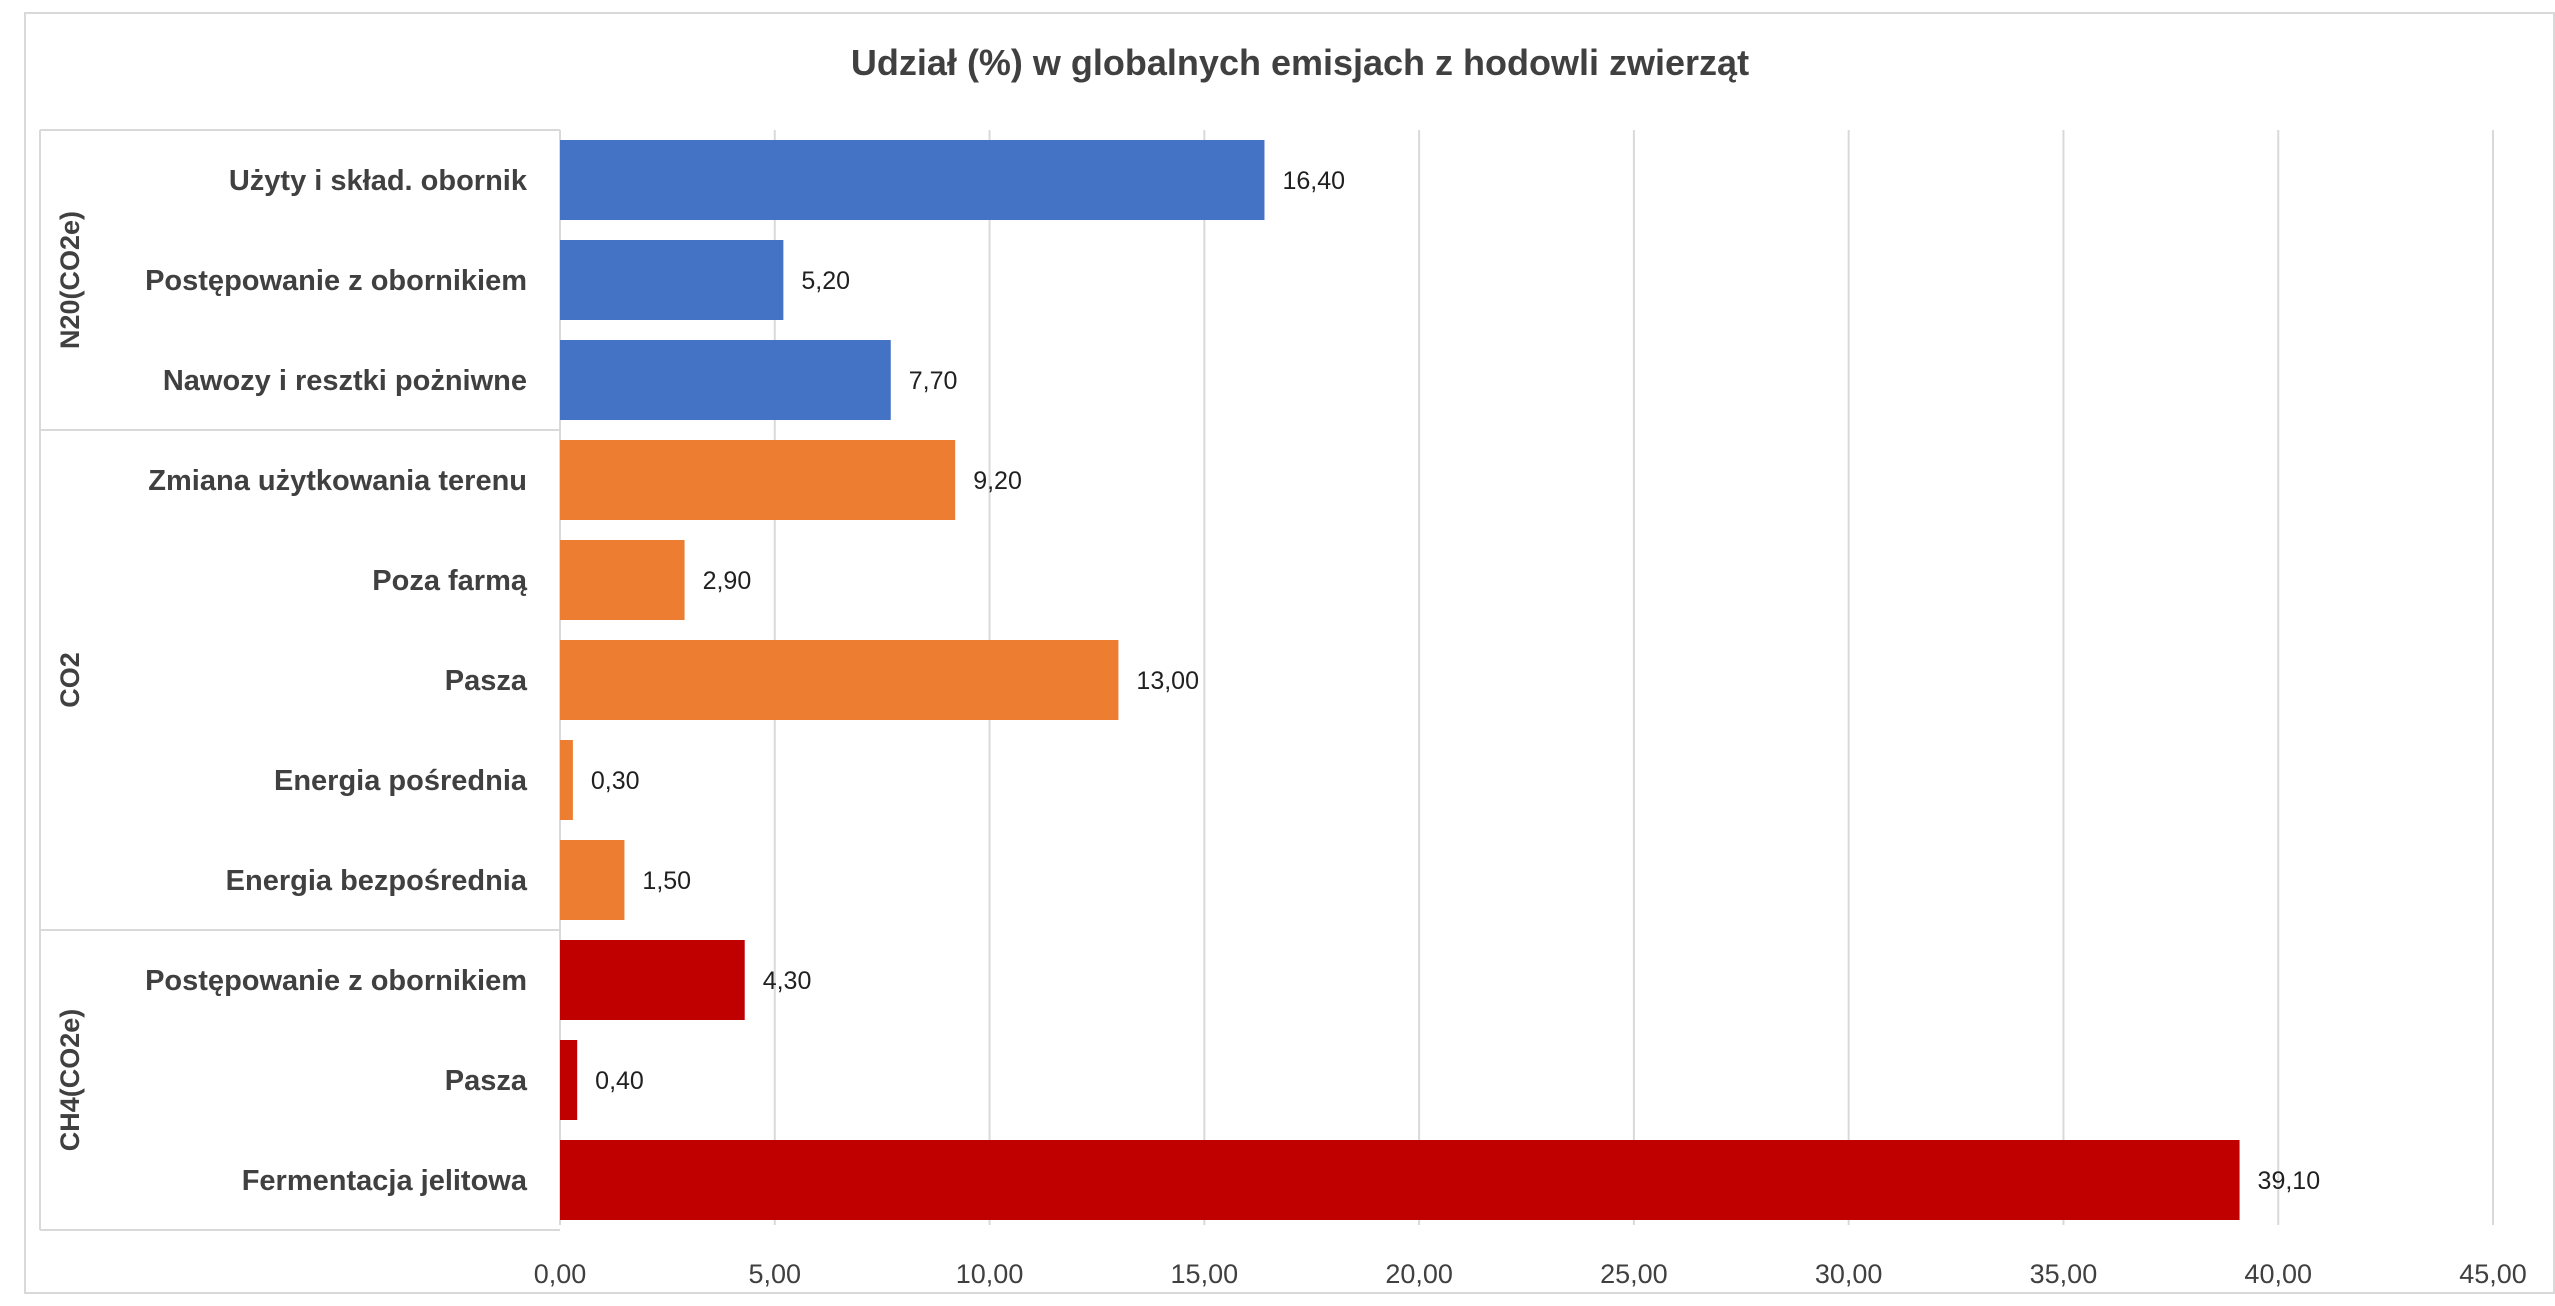  What do you see at coordinates (666, 881) in the screenshot?
I see `data-label: 1,50` at bounding box center [666, 881].